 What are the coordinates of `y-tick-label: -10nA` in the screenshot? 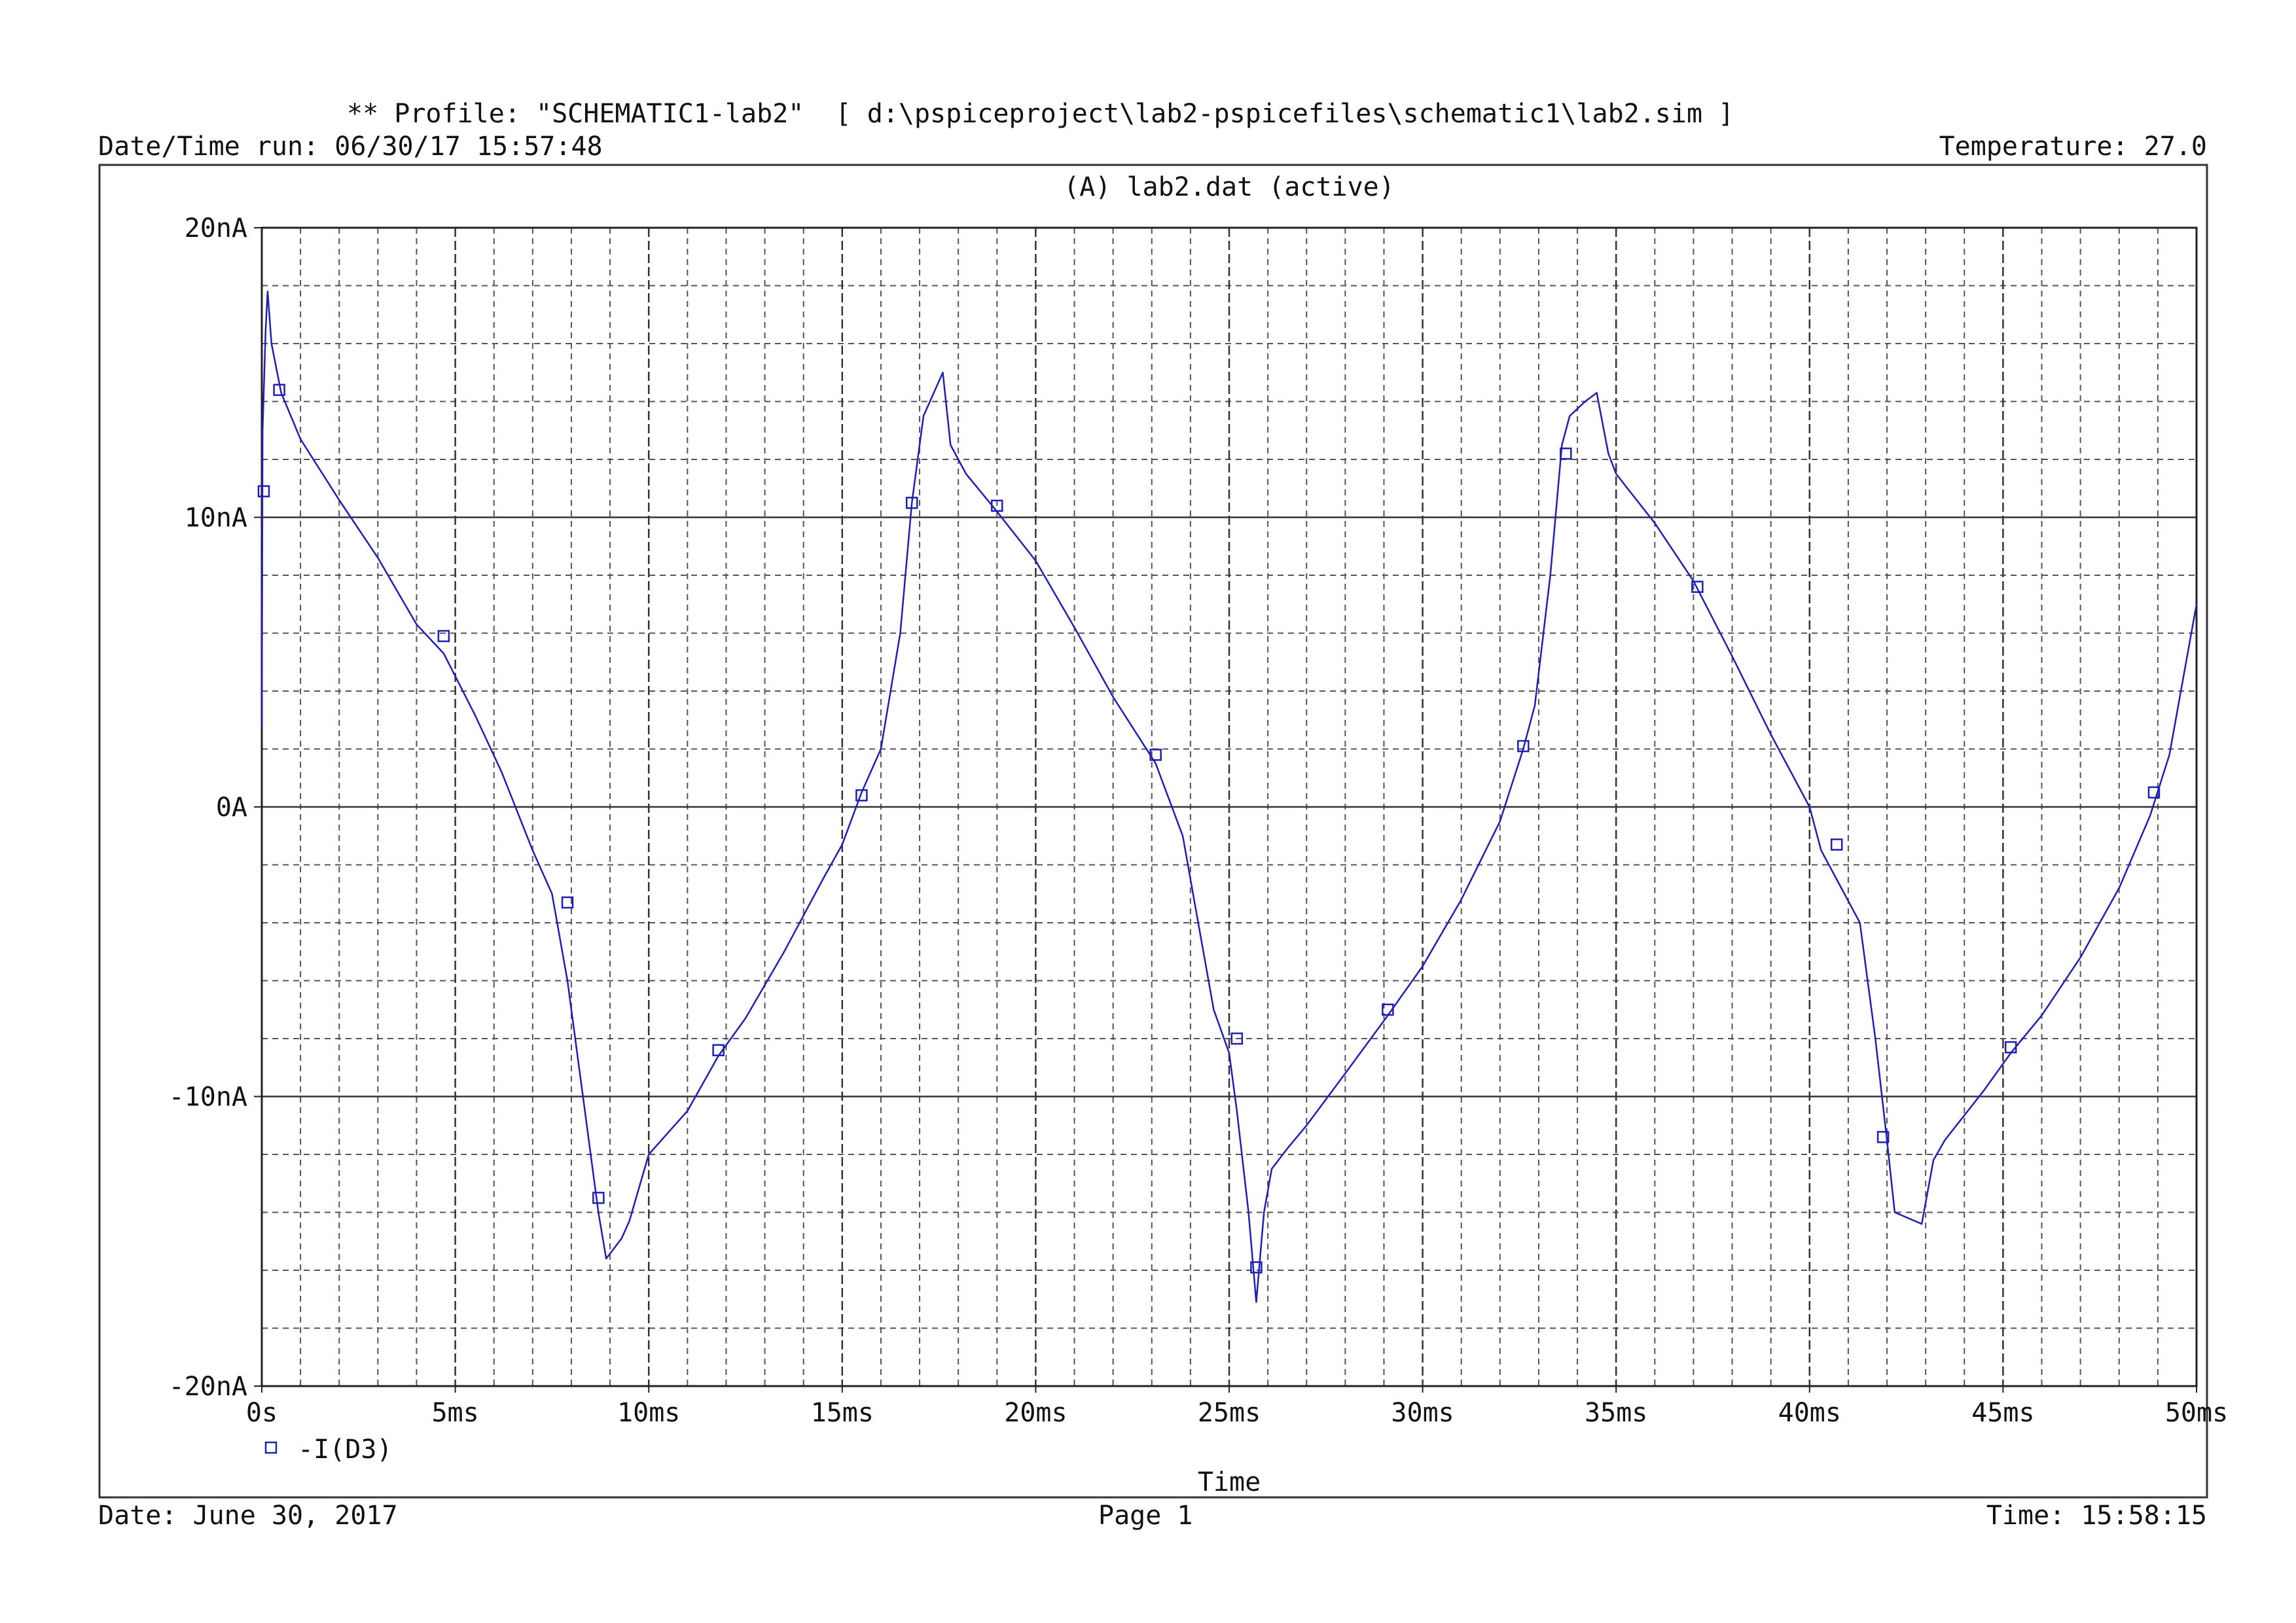 It's located at (208, 1097).